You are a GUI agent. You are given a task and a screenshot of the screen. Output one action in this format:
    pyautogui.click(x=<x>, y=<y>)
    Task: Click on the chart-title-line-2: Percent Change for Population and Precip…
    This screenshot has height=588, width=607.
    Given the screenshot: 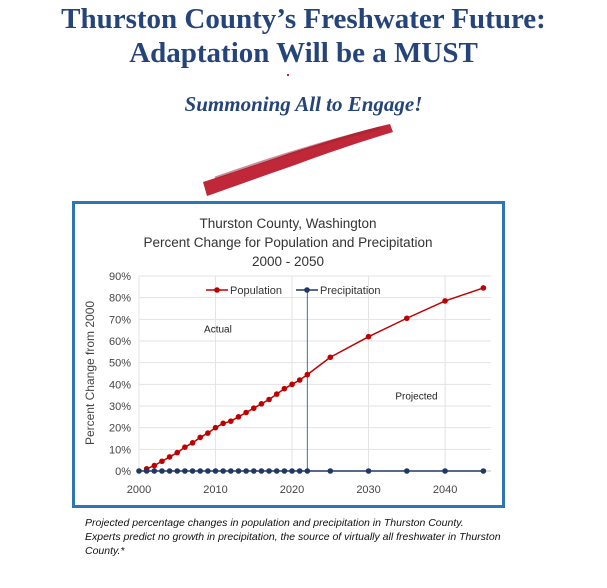 What is the action you would take?
    pyautogui.click(x=288, y=242)
    